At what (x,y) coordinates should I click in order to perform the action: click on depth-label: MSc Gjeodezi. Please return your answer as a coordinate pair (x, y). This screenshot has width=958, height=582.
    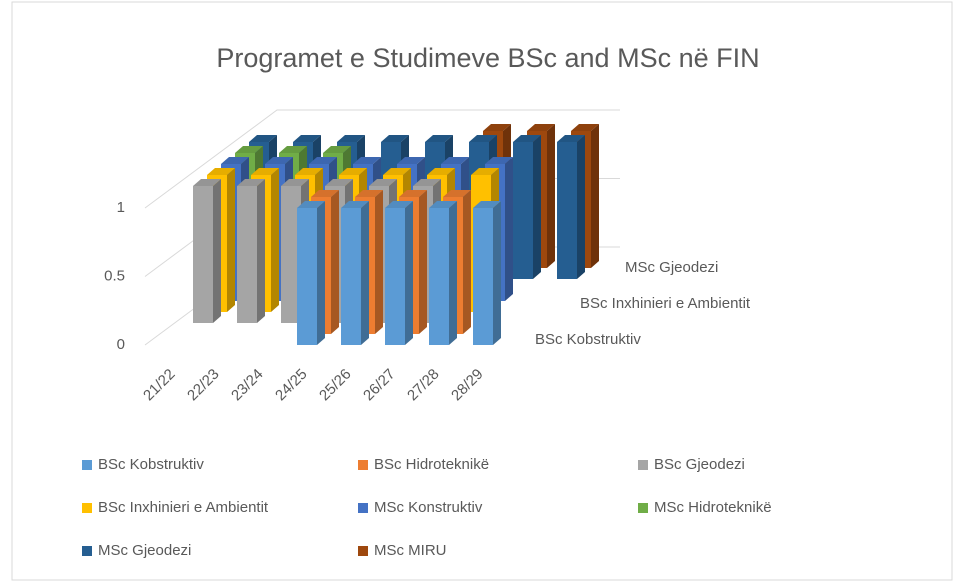
    Looking at the image, I should click on (671, 267).